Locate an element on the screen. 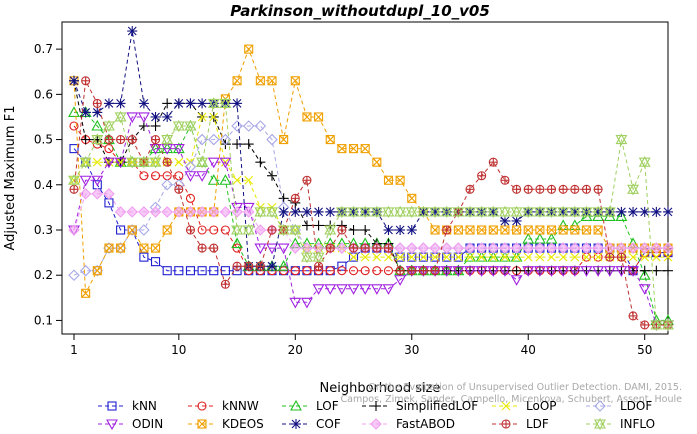  x-axis-label: Neighborhood size is located at coordinates (380, 388).